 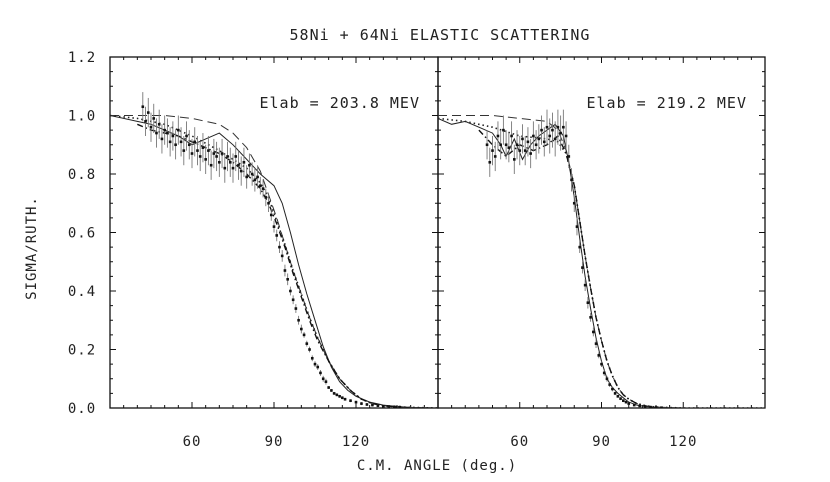 What do you see at coordinates (356, 442) in the screenshot?
I see `x-tick-label: 120` at bounding box center [356, 442].